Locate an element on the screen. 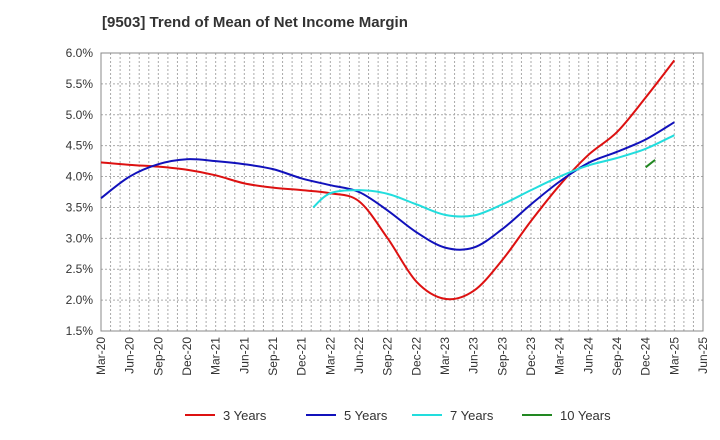 Image resolution: width=720 pixels, height=440 pixels. x-tick-label: Mar-25 is located at coordinates (674, 356).